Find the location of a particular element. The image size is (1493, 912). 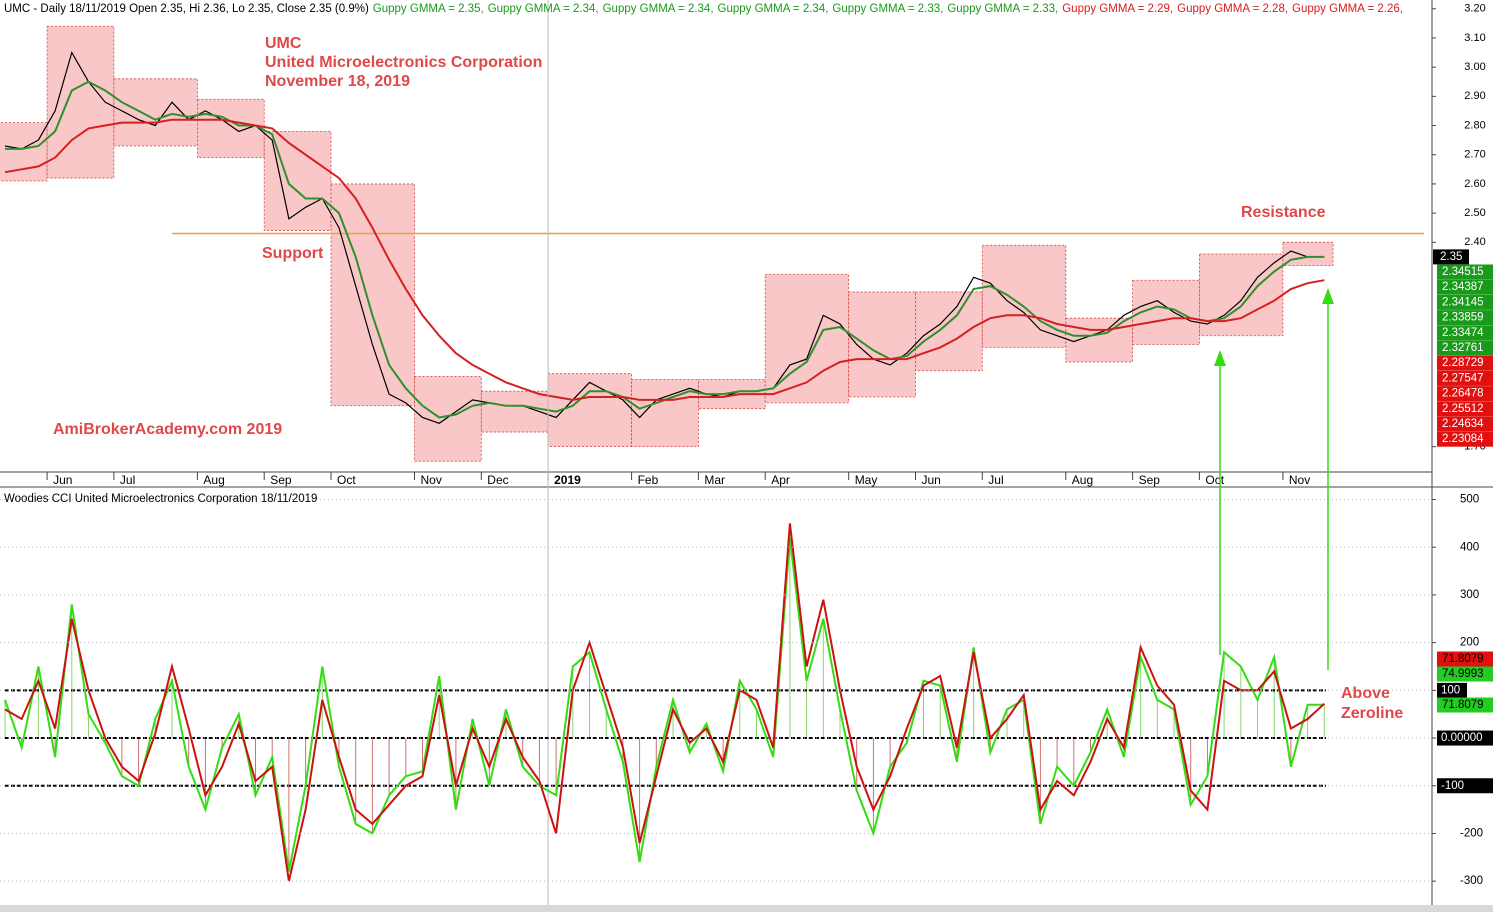

y-tick-label: 2.60 is located at coordinates (1474, 184).